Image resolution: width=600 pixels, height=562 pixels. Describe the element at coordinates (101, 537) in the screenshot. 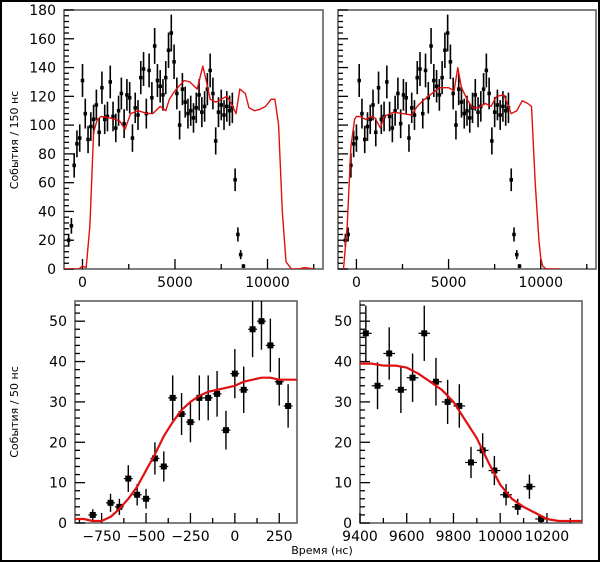

I see `x-tick-label: −750` at that location.